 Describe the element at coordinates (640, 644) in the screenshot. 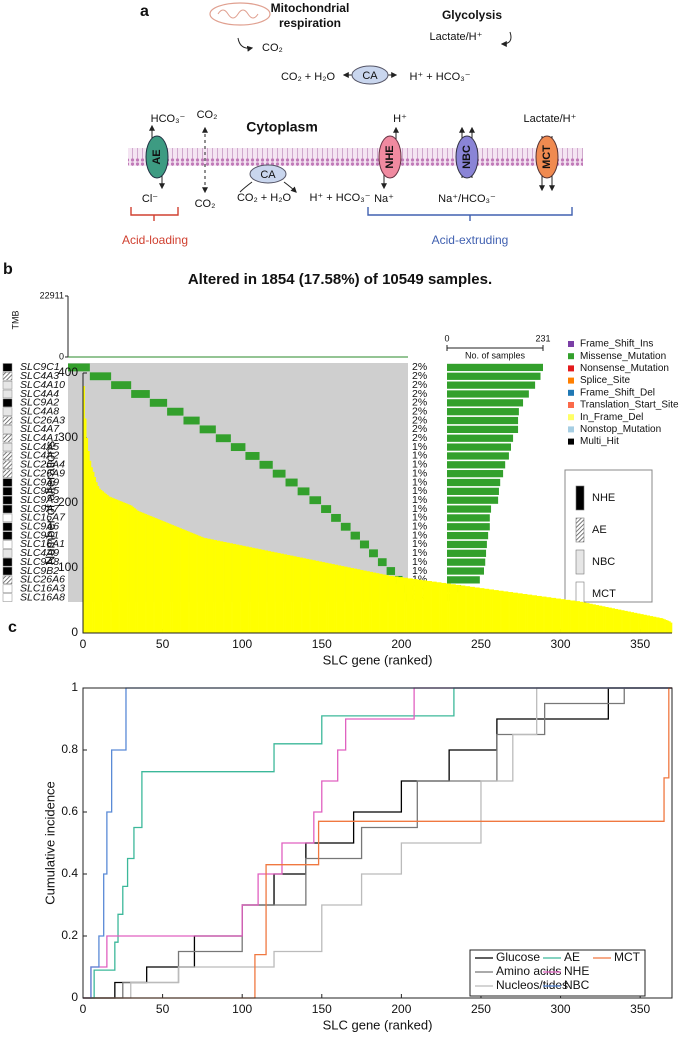

I see `x-tick-label: 350` at that location.